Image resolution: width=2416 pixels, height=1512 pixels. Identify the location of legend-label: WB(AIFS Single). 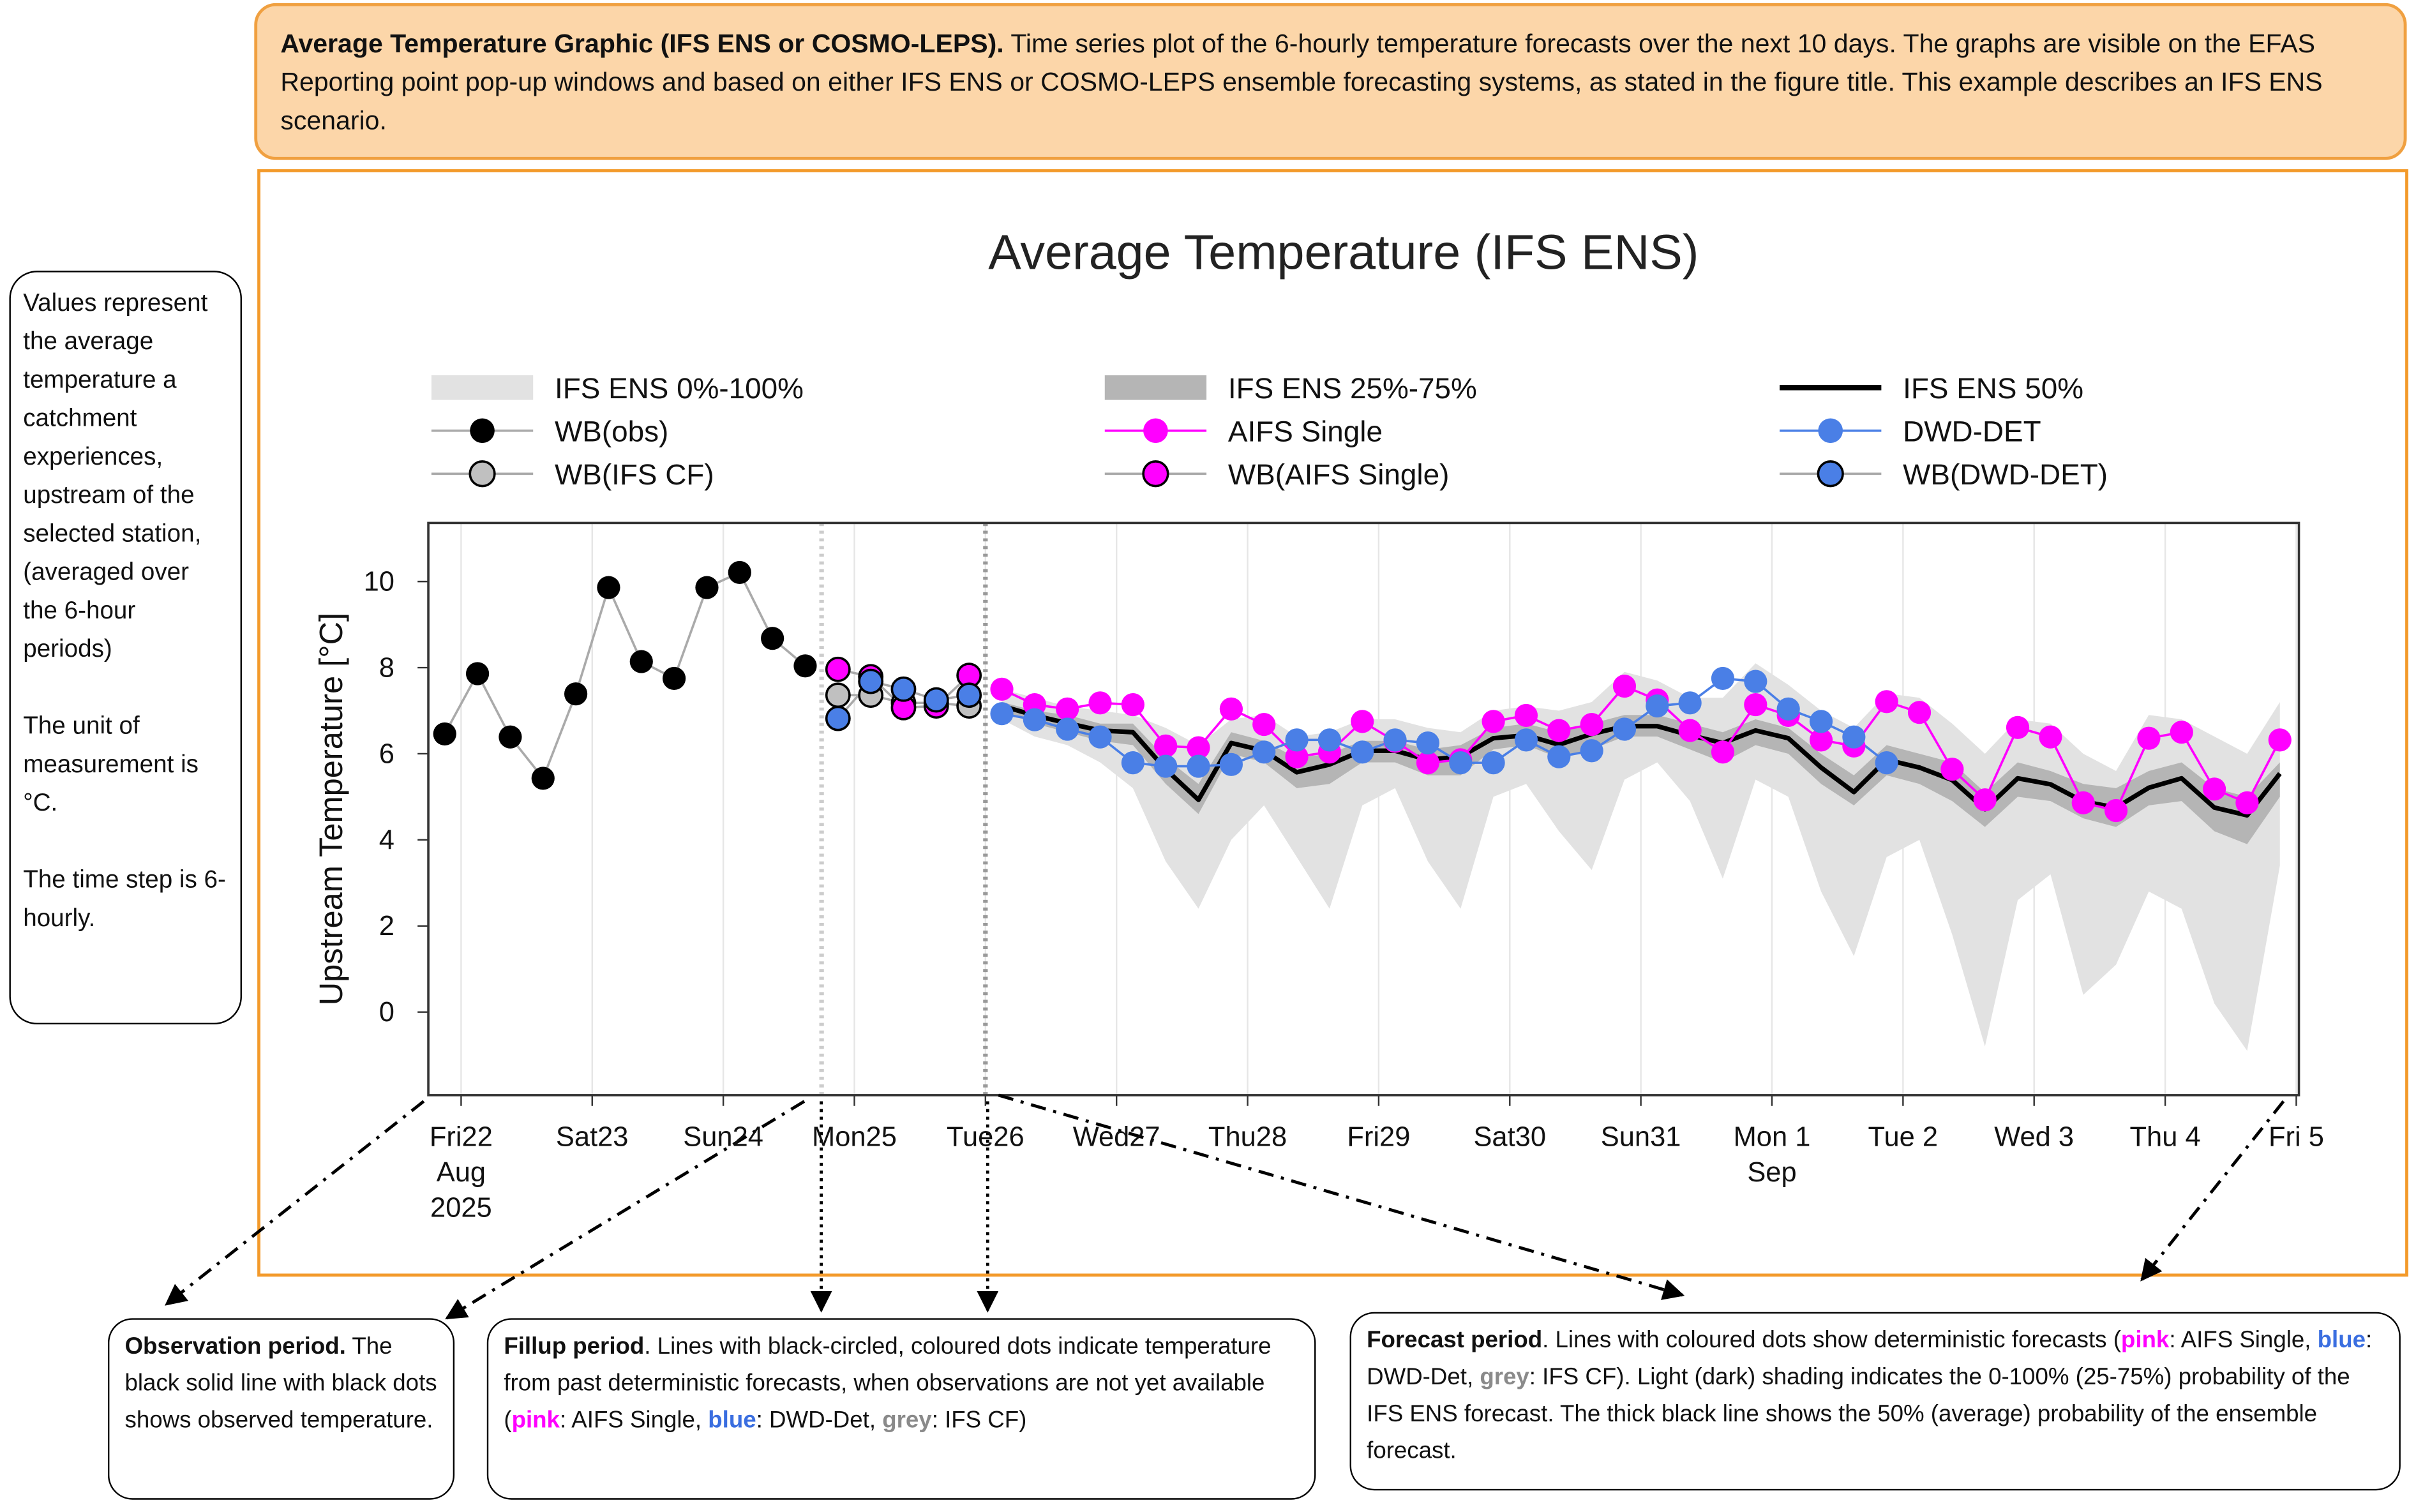
(1339, 474).